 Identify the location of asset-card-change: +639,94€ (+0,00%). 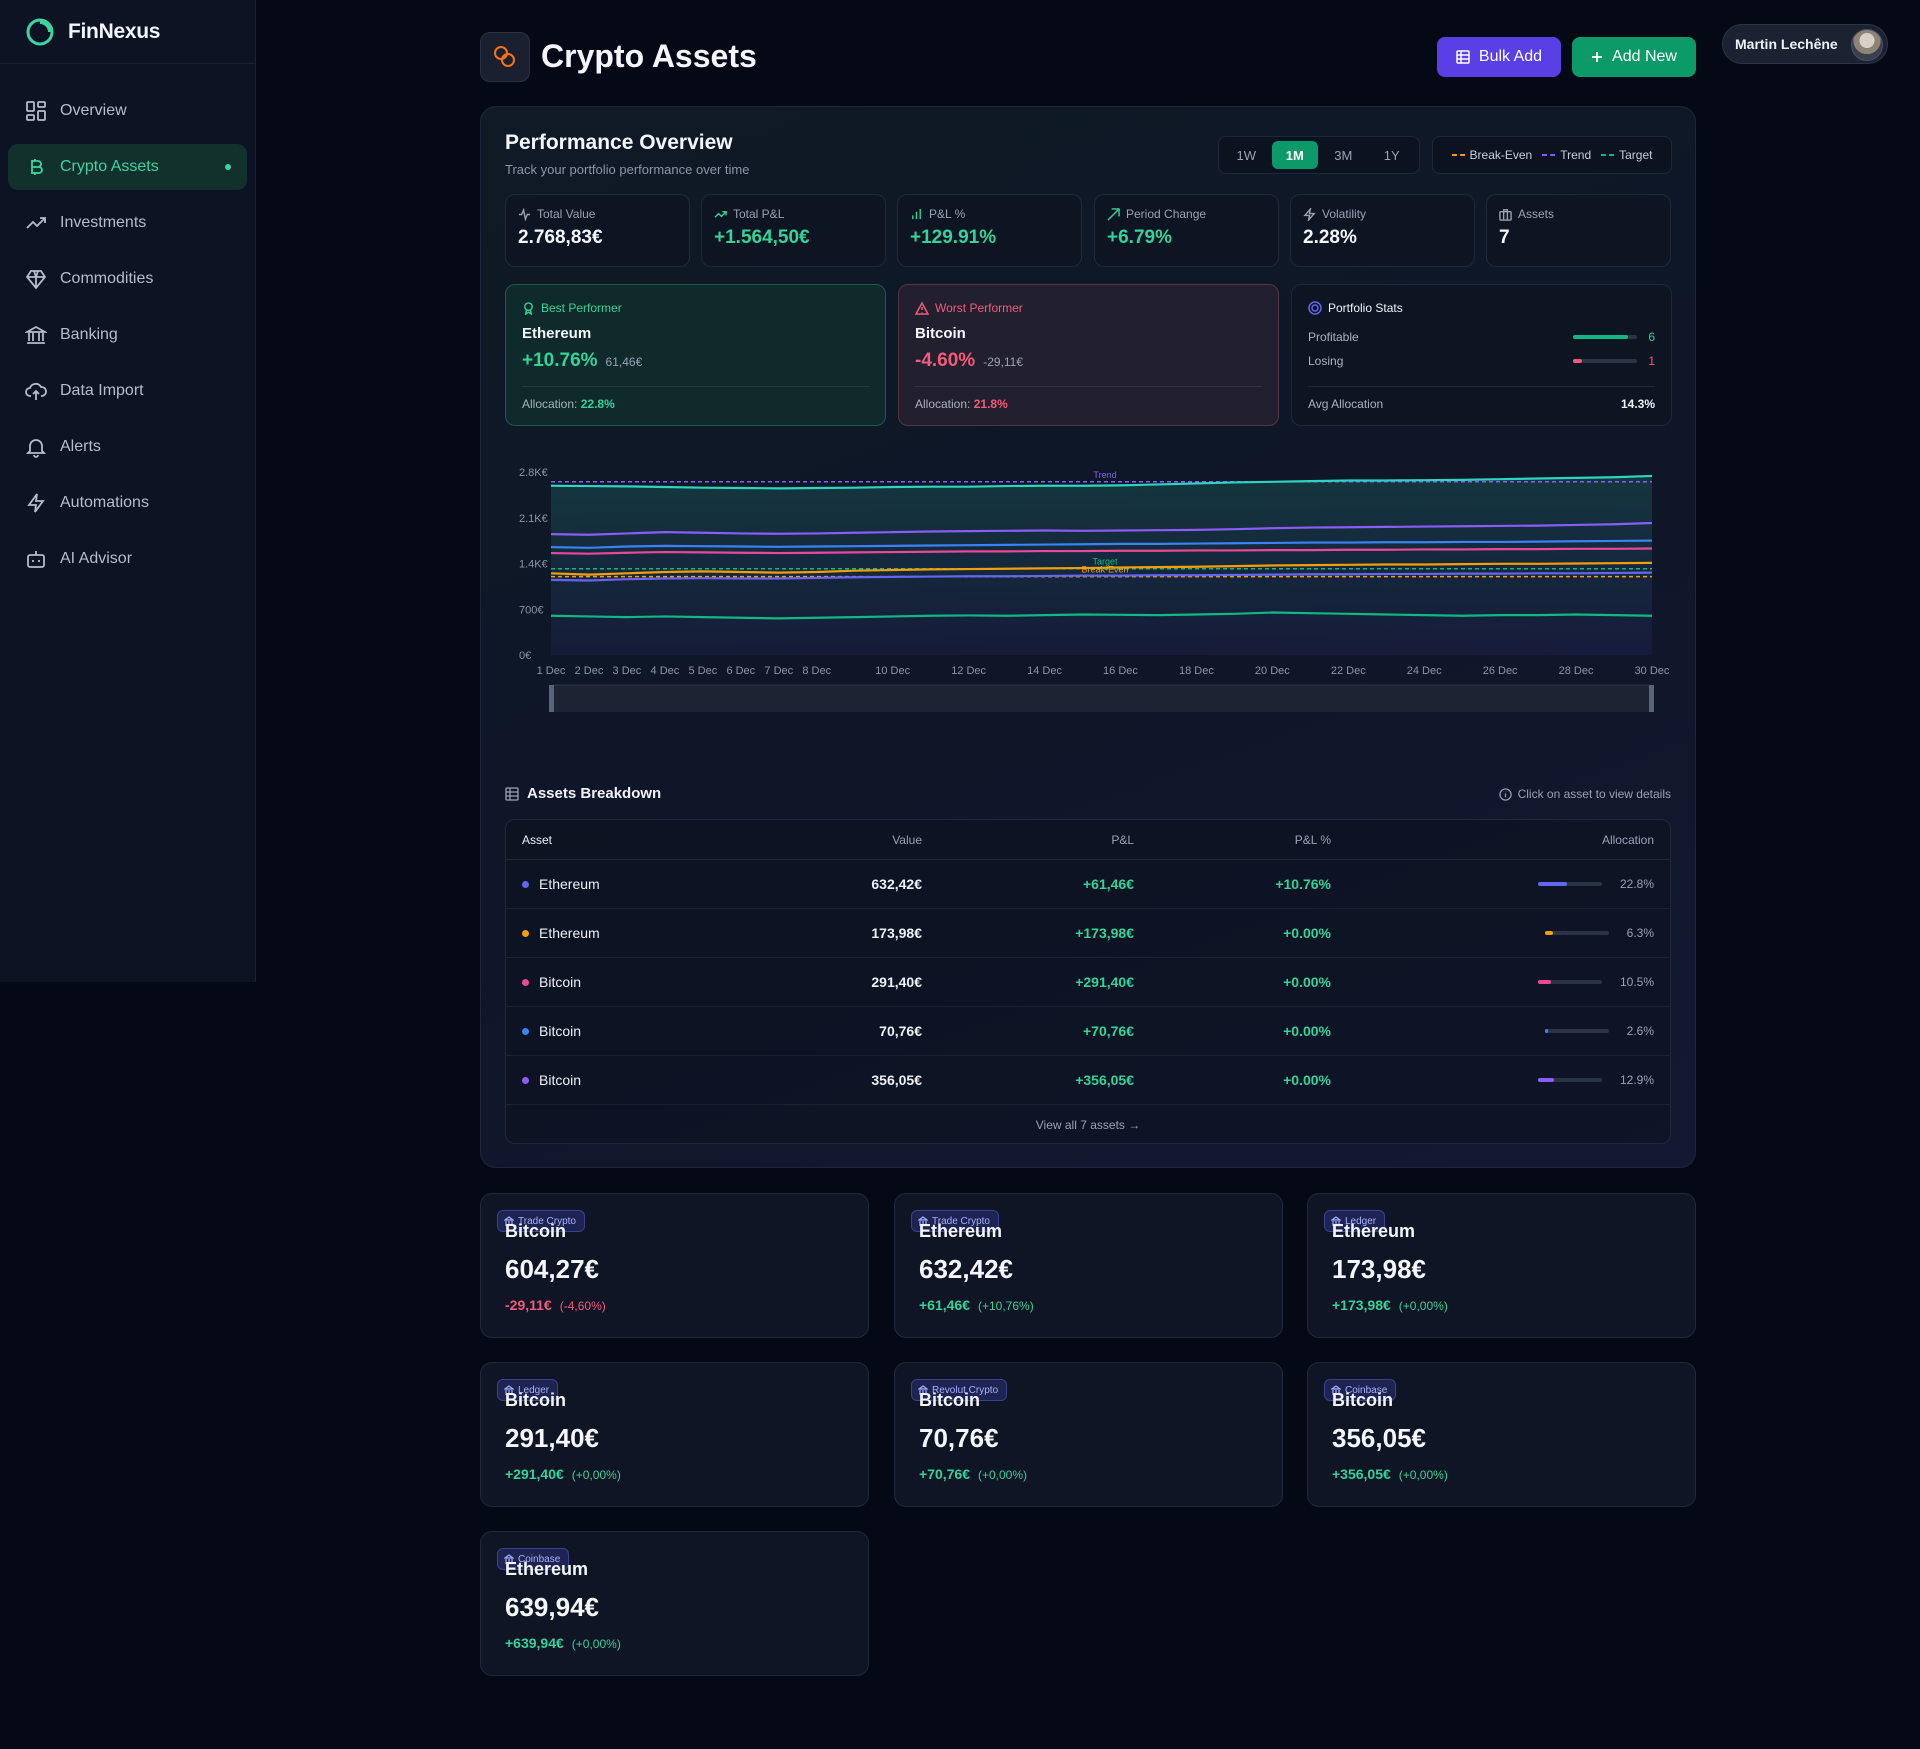
(563, 1643).